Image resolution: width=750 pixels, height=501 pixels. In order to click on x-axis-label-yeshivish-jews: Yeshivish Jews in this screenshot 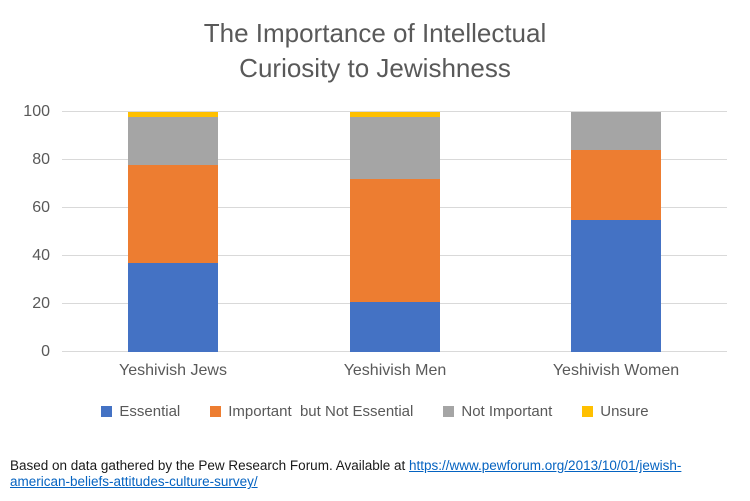, I will do `click(173, 370)`.